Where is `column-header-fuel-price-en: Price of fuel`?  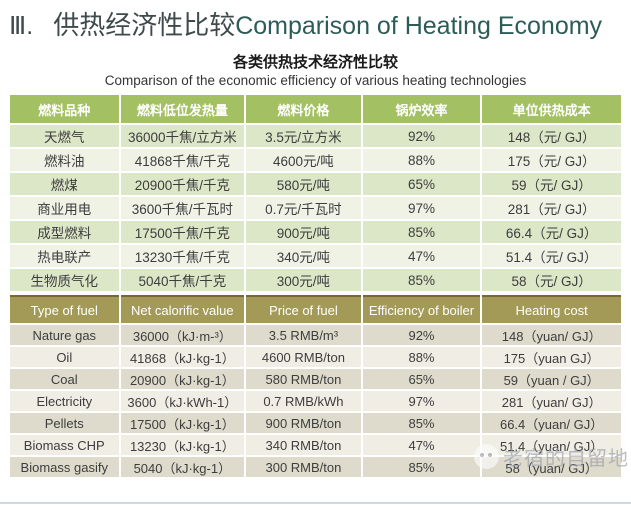 column-header-fuel-price-en: Price of fuel is located at coordinates (303, 309).